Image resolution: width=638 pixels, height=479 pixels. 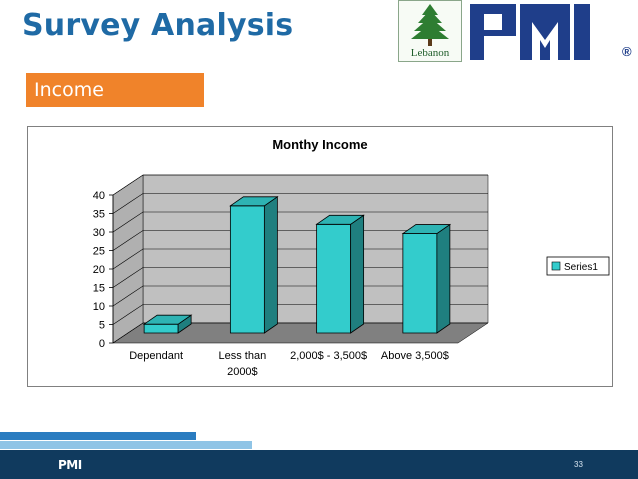 What do you see at coordinates (581, 267) in the screenshot?
I see `legend-label: Series1` at bounding box center [581, 267].